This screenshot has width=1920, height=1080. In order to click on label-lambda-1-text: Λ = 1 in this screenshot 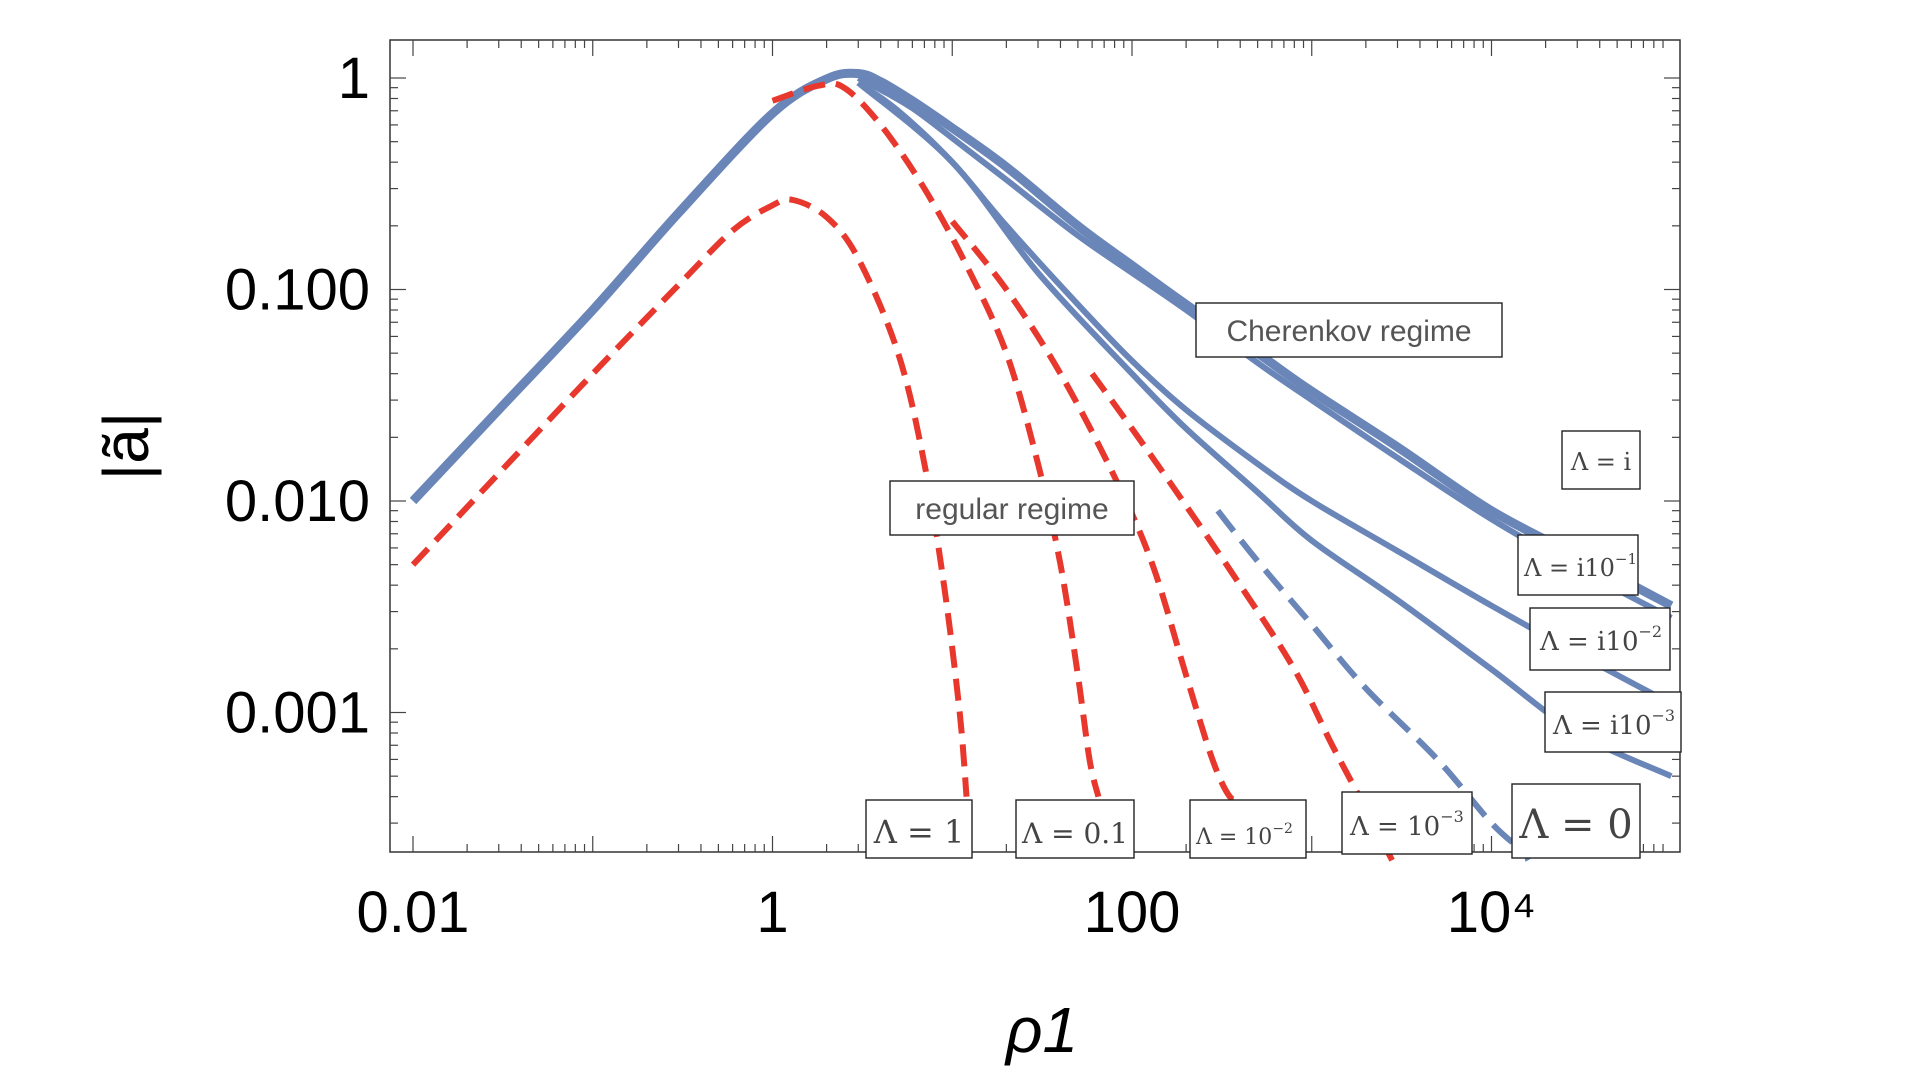, I will do `click(919, 832)`.